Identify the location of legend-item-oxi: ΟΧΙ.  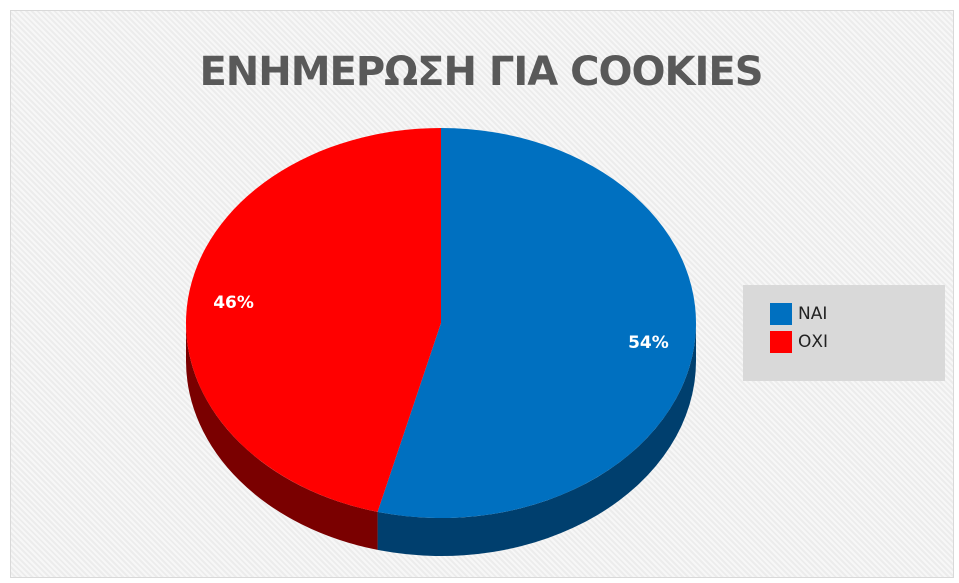
(857, 342).